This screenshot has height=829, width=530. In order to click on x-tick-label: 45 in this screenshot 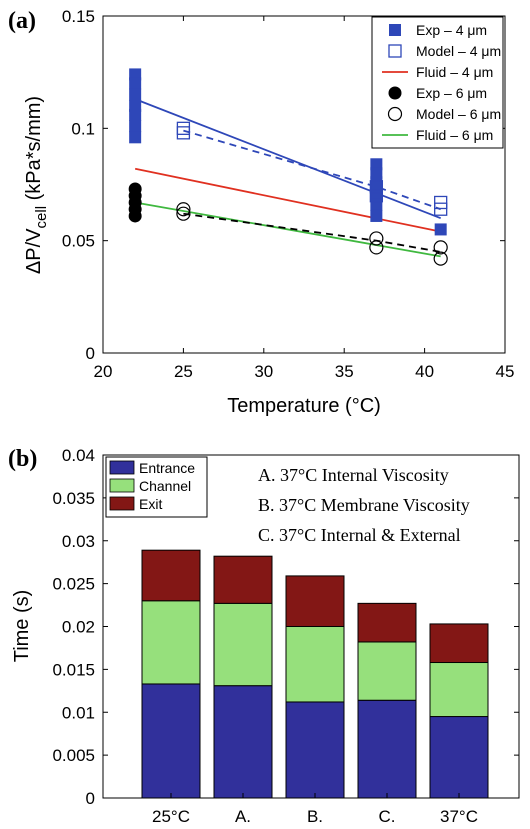, I will do `click(505, 371)`.